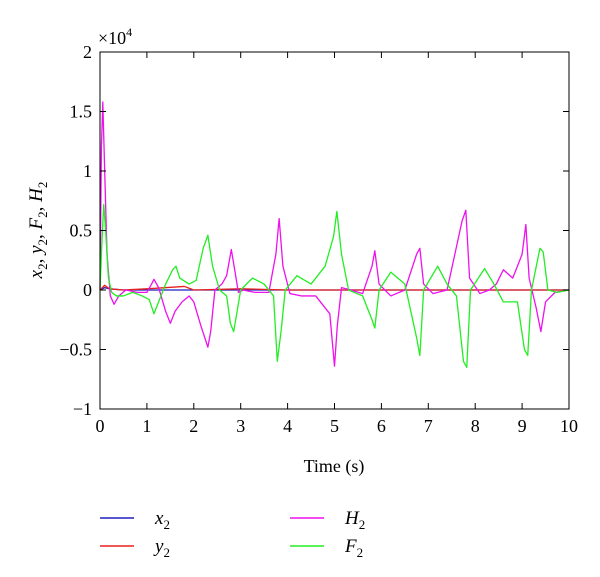  I want to click on x-tick-label: 2, so click(193, 426).